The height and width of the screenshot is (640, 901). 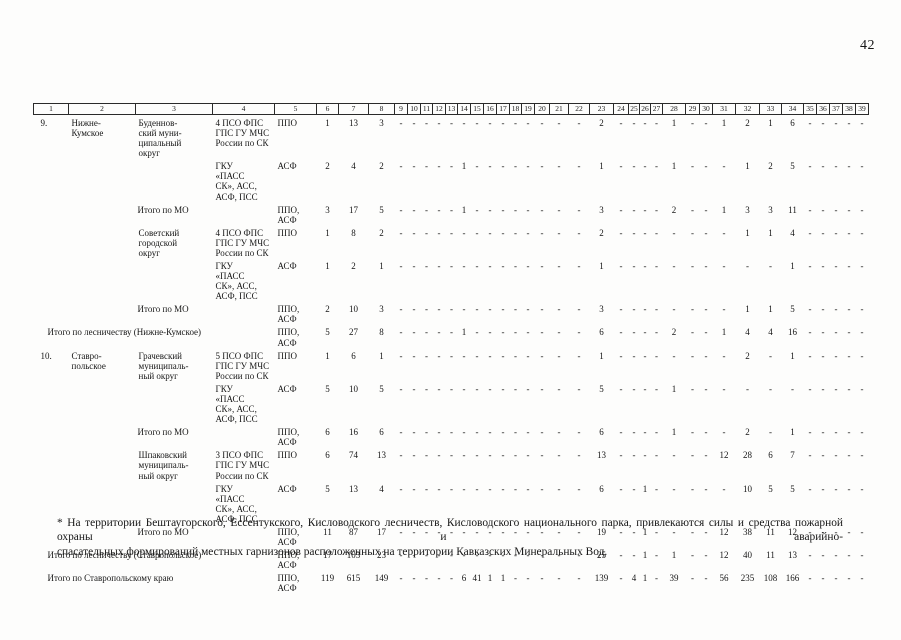 I want to click on column-header: 5, so click(x=295, y=109).